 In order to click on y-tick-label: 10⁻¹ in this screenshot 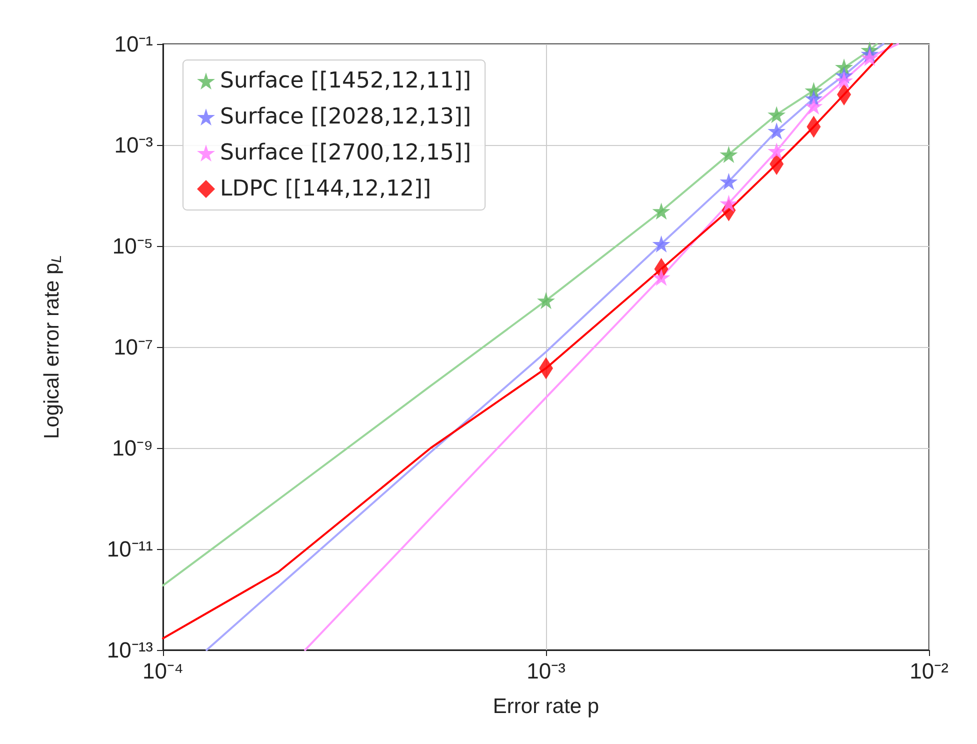, I will do `click(133, 44)`.